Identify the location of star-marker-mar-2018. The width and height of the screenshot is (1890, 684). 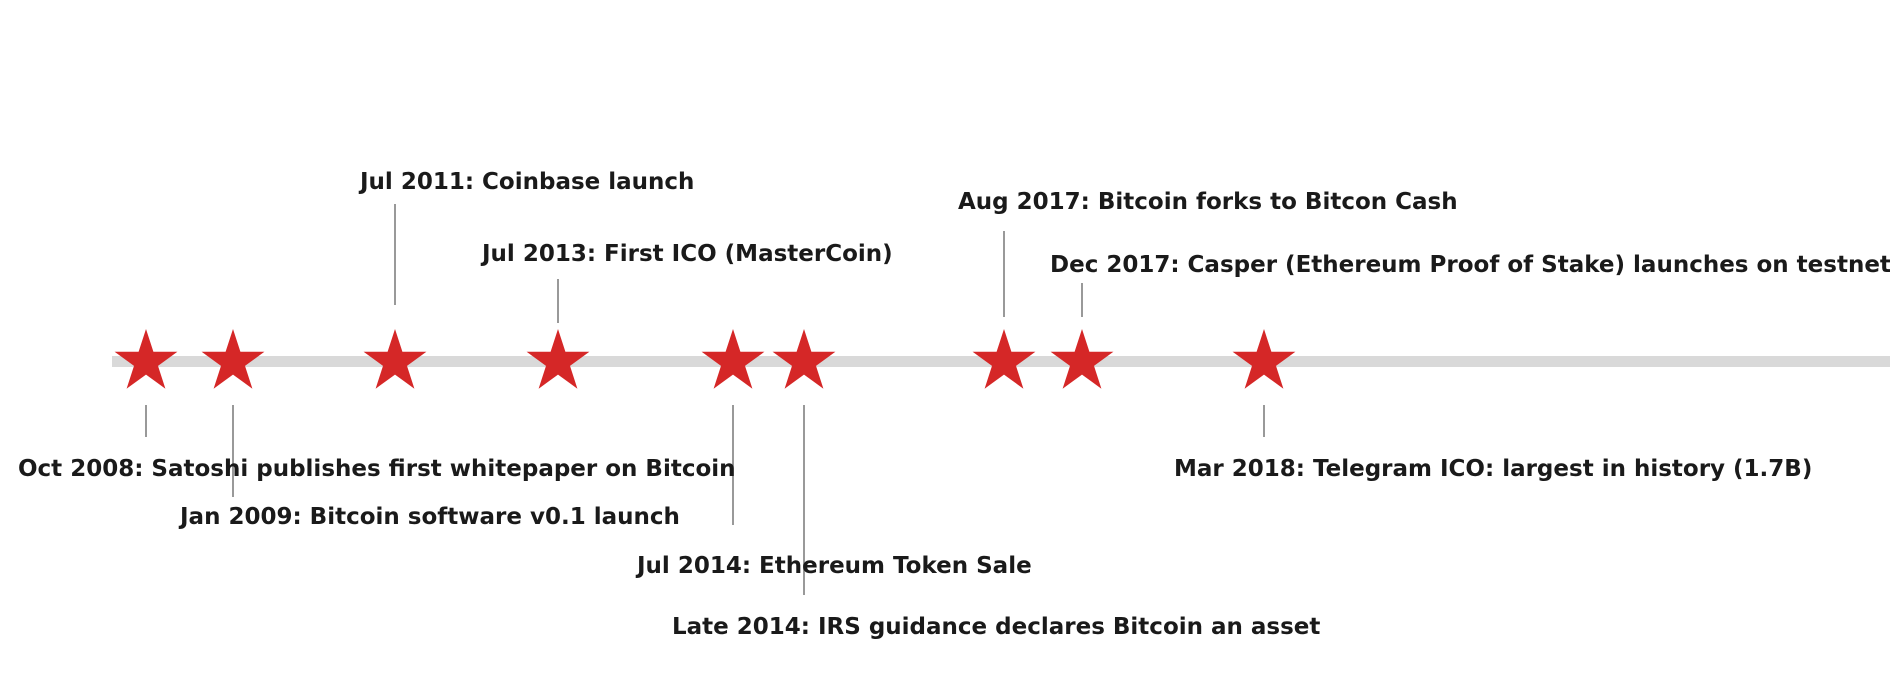
(1264, 359).